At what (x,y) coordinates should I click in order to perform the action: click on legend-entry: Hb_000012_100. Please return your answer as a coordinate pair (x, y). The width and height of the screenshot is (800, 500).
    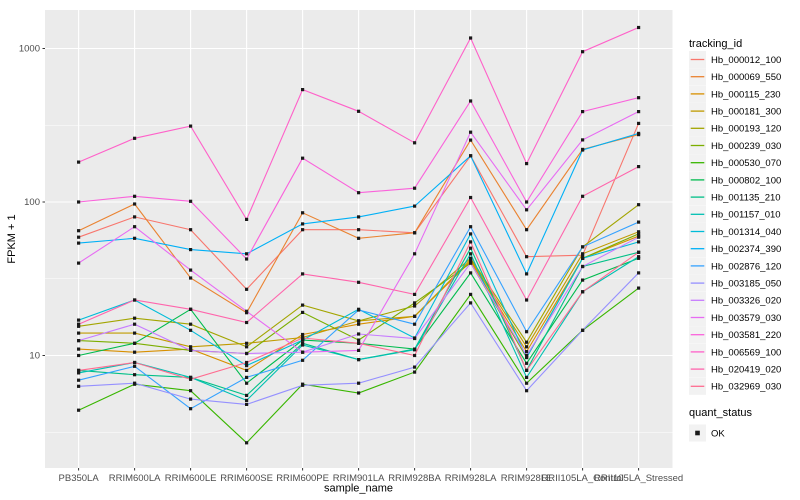
    Looking at the image, I should click on (735, 59).